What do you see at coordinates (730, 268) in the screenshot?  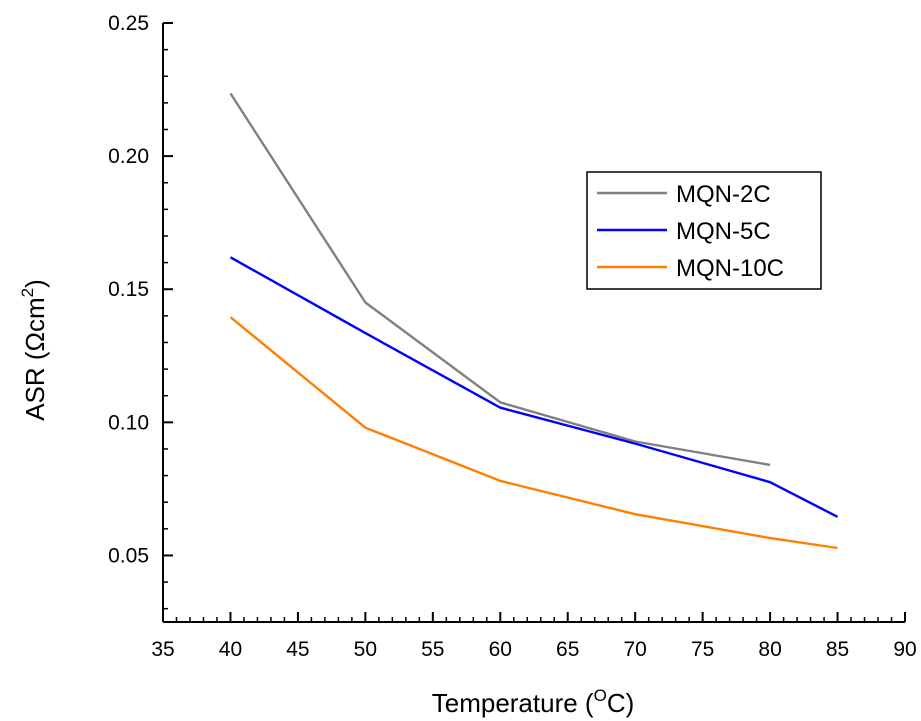 I see `legend-label-mqn-10c: MQN-10C` at bounding box center [730, 268].